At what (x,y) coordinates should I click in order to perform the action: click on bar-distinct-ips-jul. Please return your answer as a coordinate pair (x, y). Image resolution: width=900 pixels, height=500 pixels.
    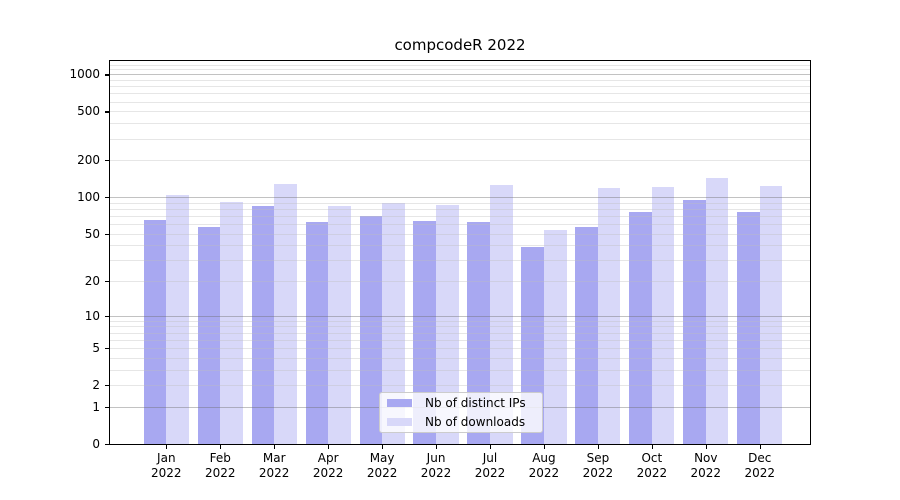
    Looking at the image, I should click on (478, 333).